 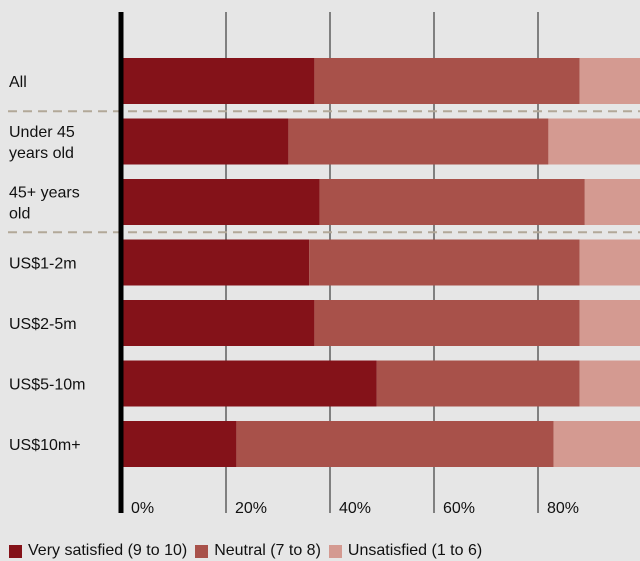 I want to click on category-label-under-45-years-old: Under 45 years old, so click(x=42, y=143).